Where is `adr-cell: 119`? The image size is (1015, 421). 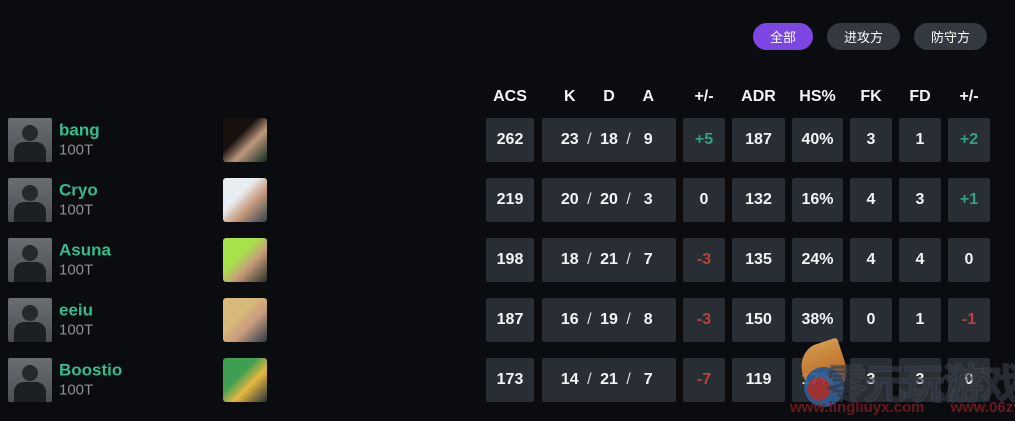 adr-cell: 119 is located at coordinates (758, 380).